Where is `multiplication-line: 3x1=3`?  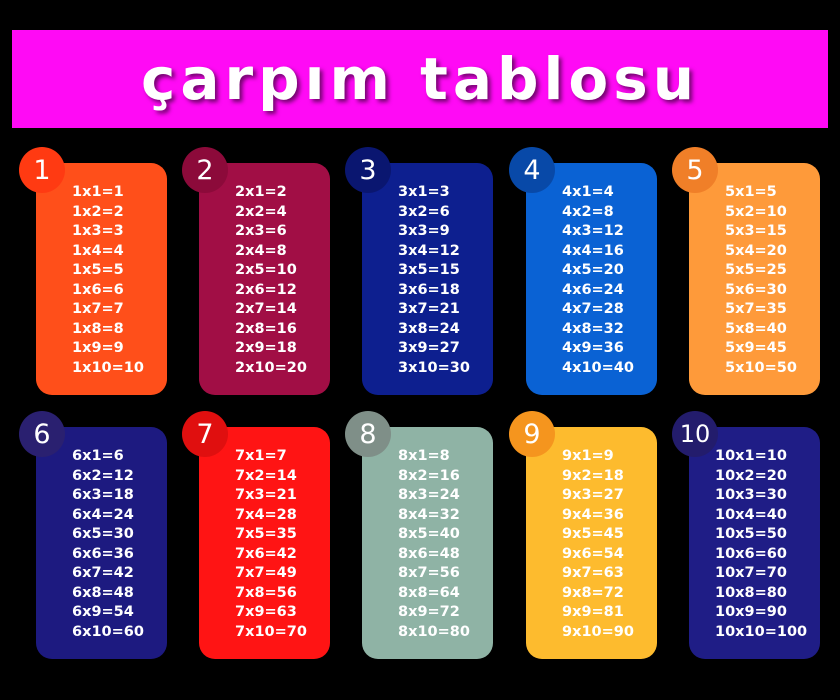
multiplication-line: 3x1=3 is located at coordinates (424, 192).